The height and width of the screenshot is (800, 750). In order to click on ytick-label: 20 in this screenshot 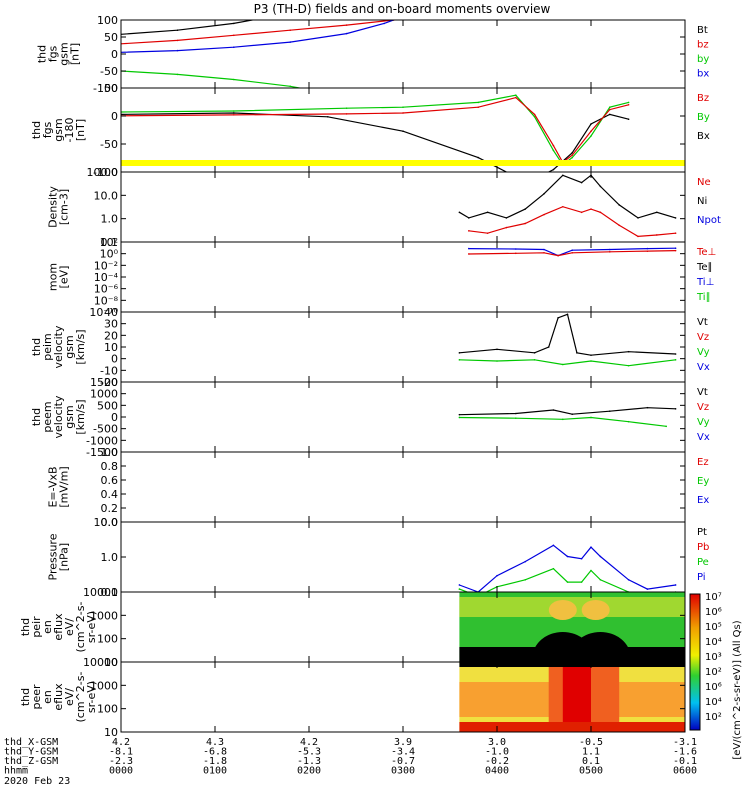, I will do `click(111, 335)`.